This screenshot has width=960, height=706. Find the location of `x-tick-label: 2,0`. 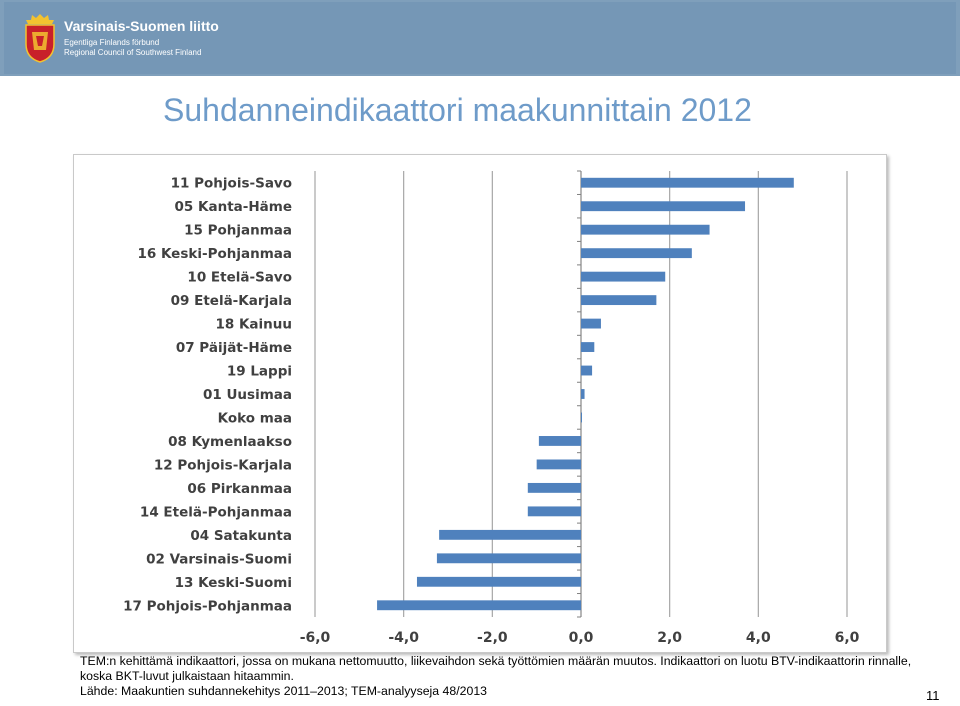

x-tick-label: 2,0 is located at coordinates (669, 638).